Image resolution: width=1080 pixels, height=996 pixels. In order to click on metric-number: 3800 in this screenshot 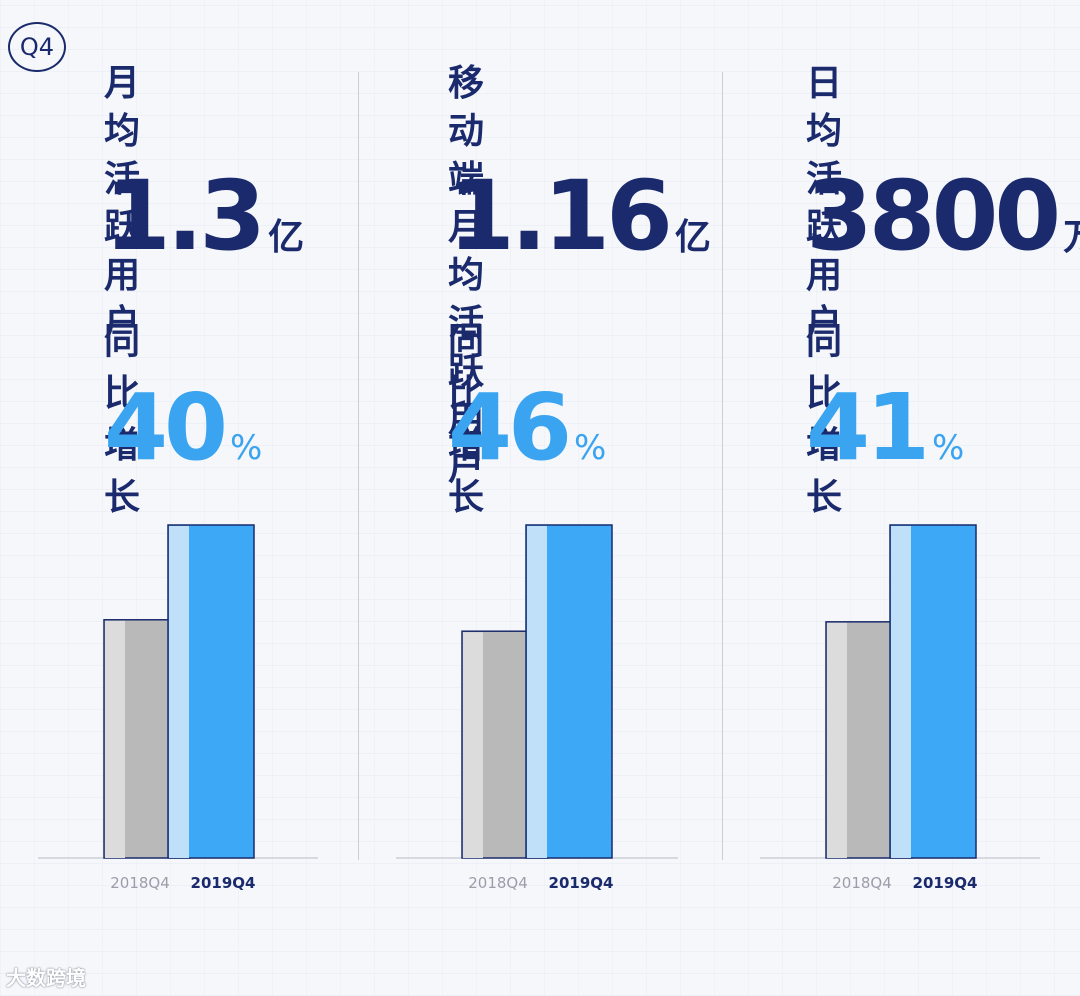, I will do `click(933, 216)`.